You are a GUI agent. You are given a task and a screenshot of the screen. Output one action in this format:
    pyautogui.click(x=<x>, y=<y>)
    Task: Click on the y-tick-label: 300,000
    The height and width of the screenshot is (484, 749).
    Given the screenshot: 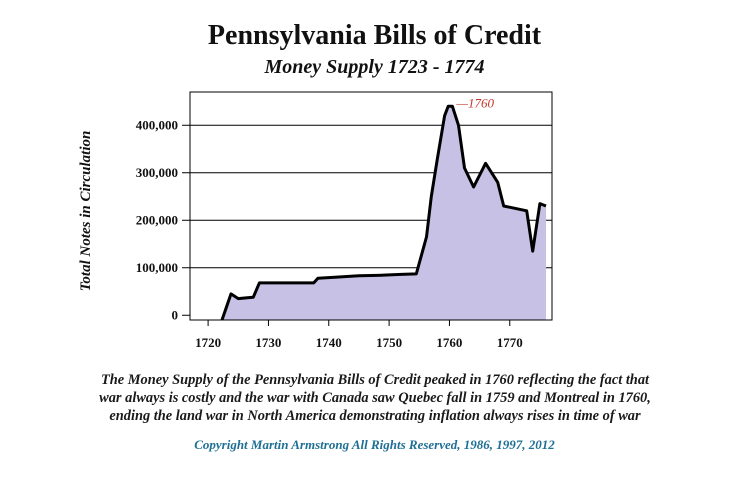 What is the action you would take?
    pyautogui.click(x=157, y=172)
    